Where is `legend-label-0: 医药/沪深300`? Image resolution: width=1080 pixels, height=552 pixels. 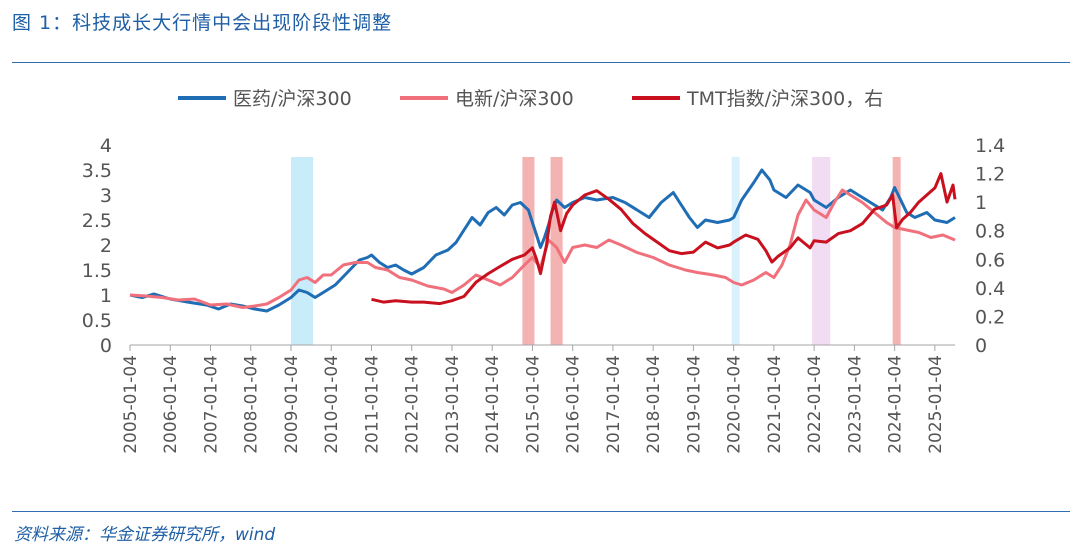 legend-label-0: 医药/沪深300 is located at coordinates (292, 99).